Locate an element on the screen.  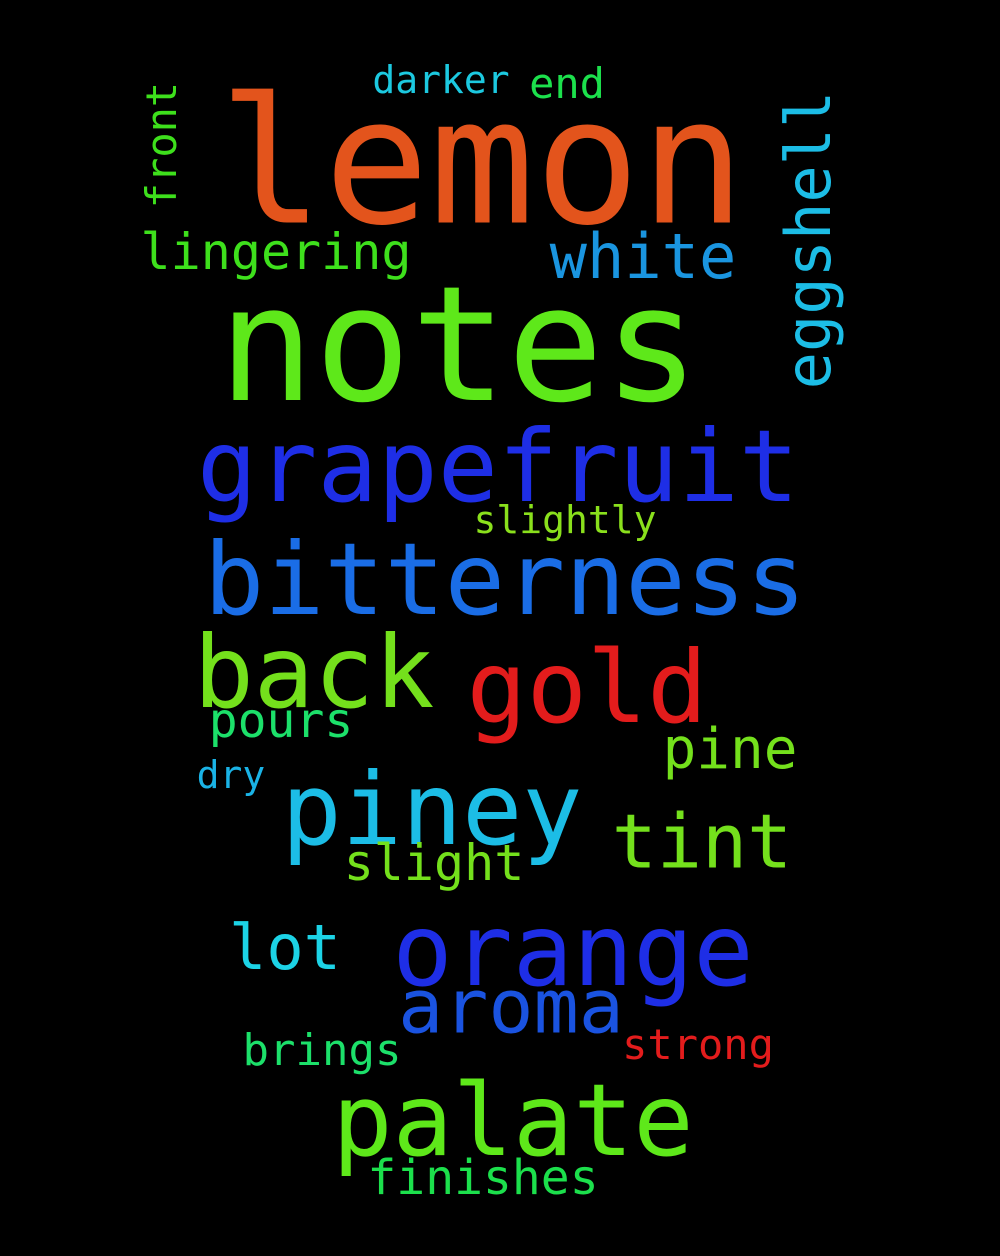
word-tint: tint is located at coordinates (702, 841).